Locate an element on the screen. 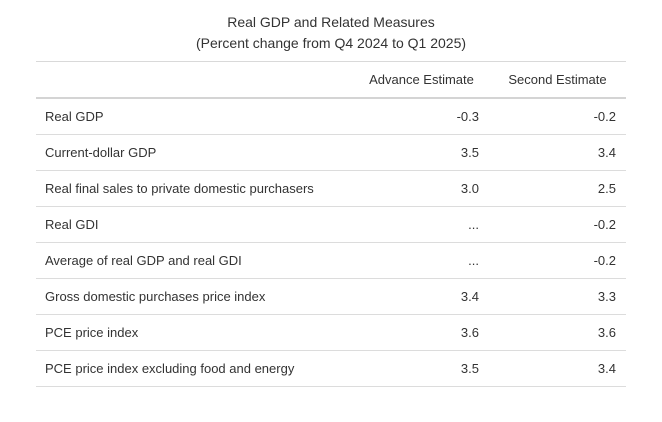 The width and height of the screenshot is (662, 422). row-label: Real GDP is located at coordinates (195, 116).